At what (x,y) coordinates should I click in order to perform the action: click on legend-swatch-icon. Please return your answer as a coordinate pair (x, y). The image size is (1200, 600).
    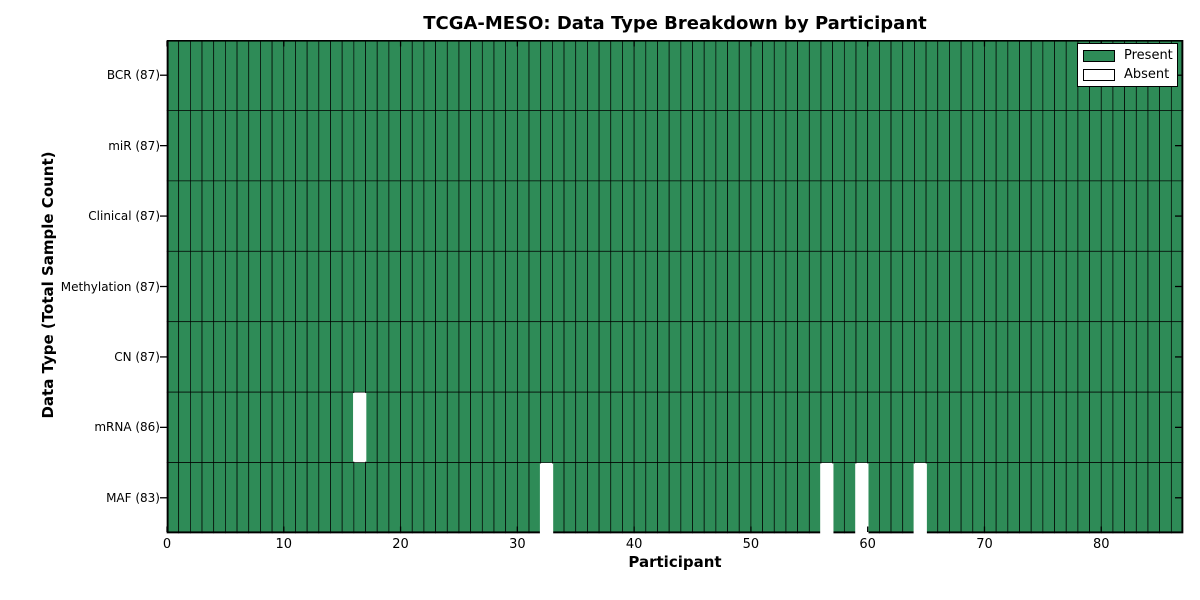
    Looking at the image, I should click on (1099, 74).